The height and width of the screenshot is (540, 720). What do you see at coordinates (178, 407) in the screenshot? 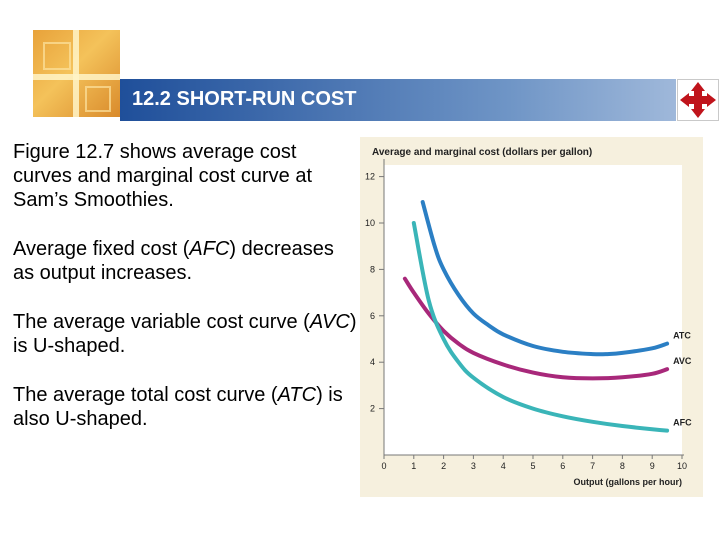
I see `bullet-text-run: ) is also U-shaped.` at bounding box center [178, 407].